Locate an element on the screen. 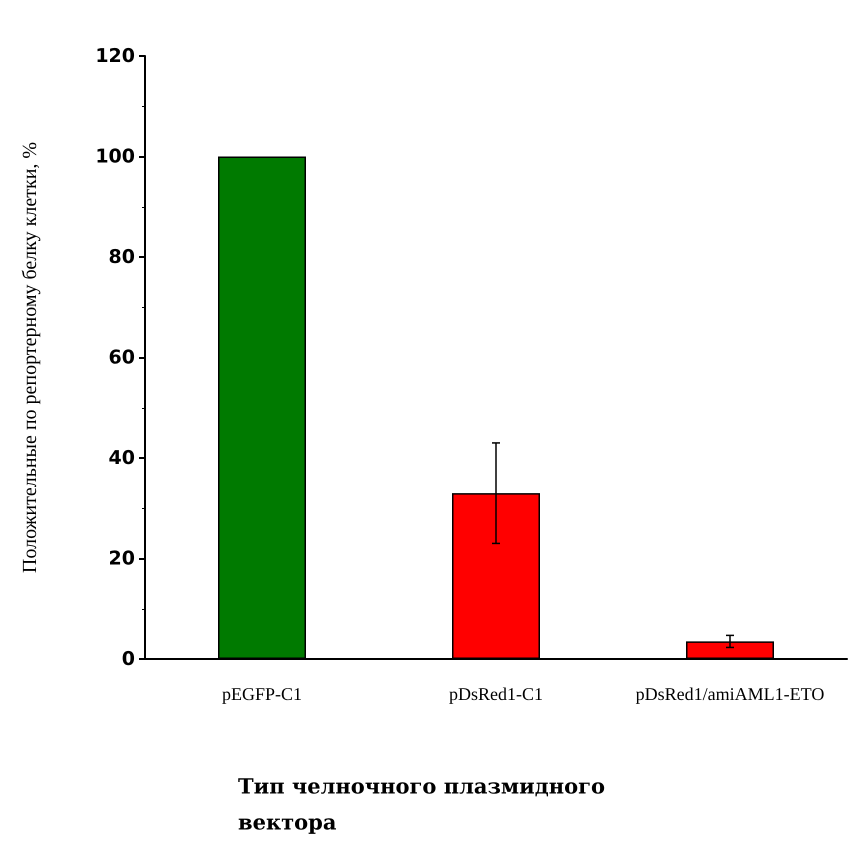 This screenshot has width=856, height=845. y-tick-label: 0 is located at coordinates (128, 659).